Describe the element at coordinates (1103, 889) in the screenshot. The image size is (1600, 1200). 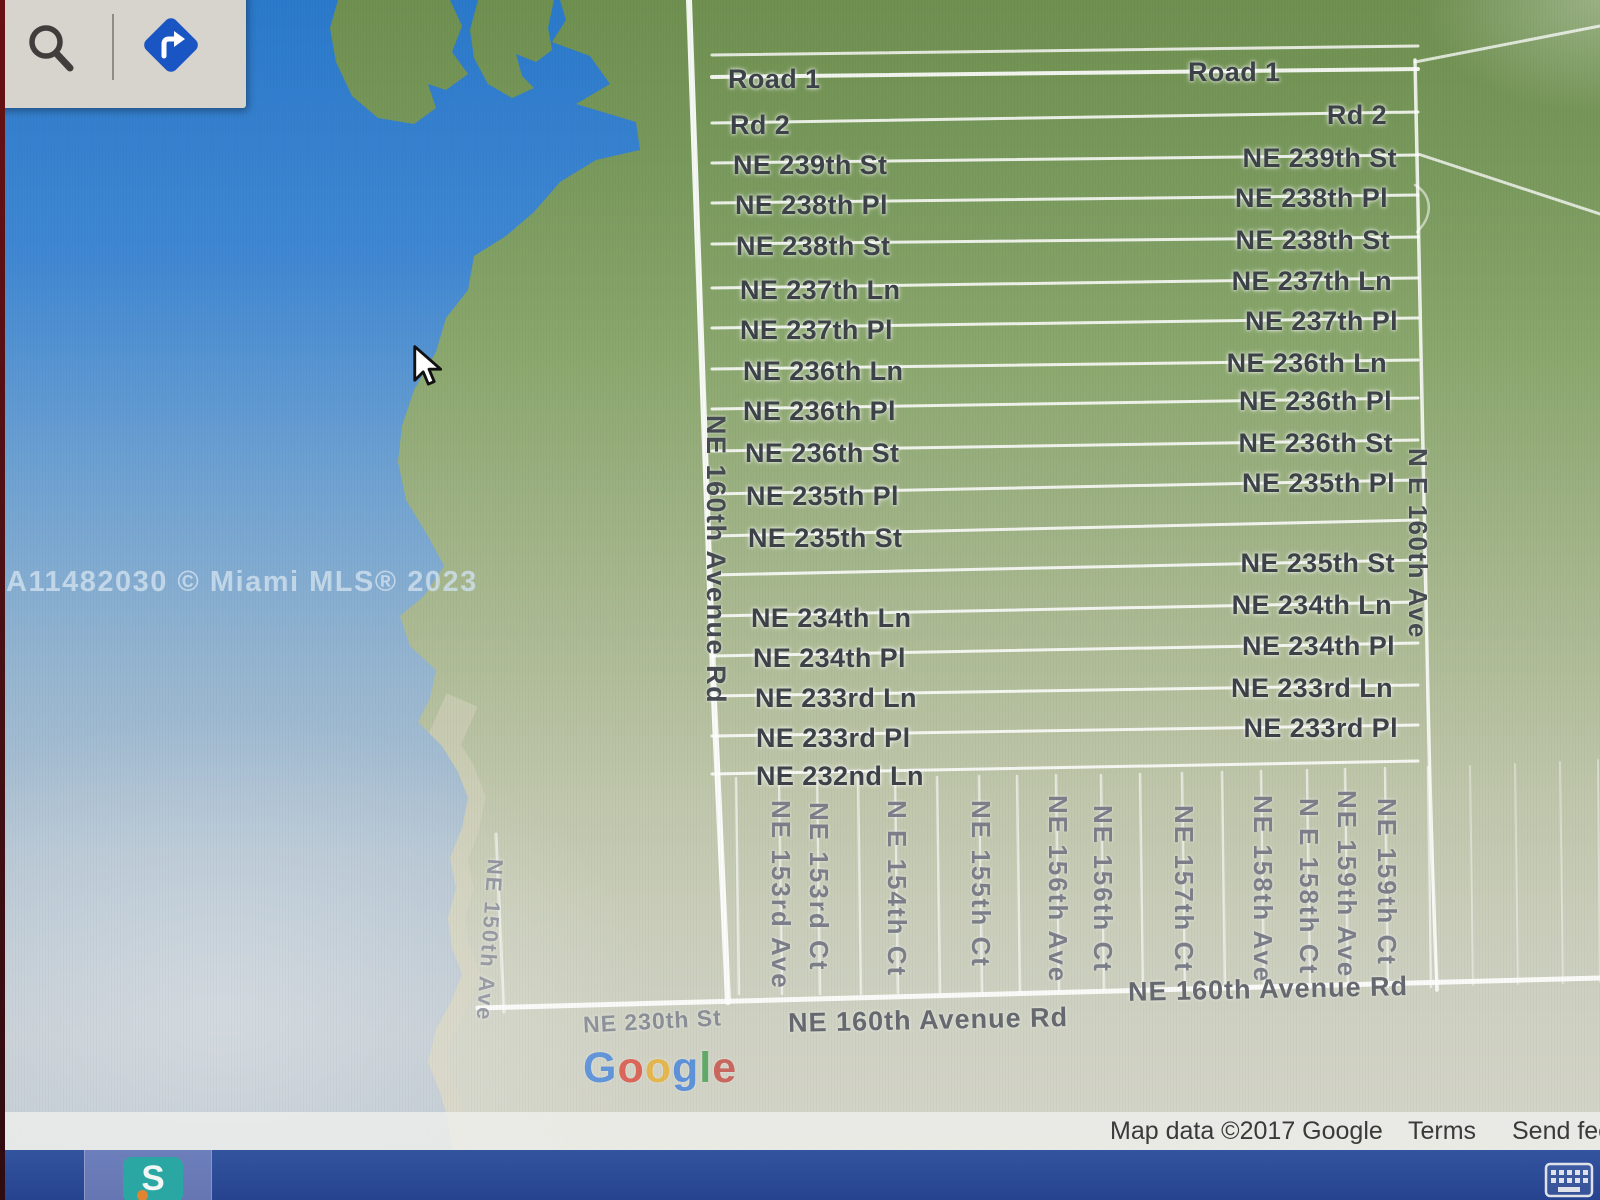
I see `street-label-vertical: NE 156th Ct` at that location.